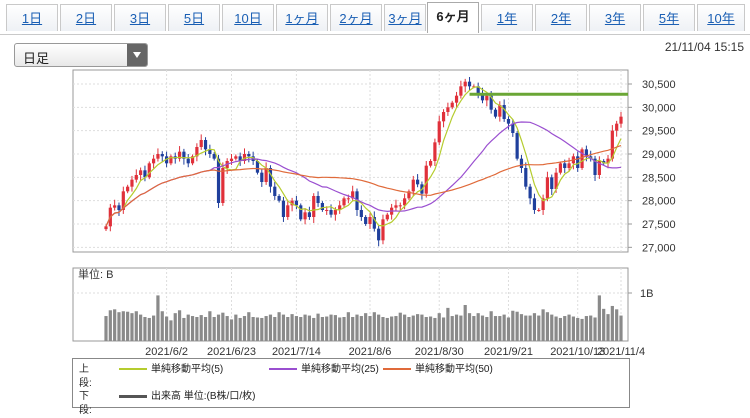 The image size is (750, 418). What do you see at coordinates (615, 17) in the screenshot?
I see `tab-11: 3年` at bounding box center [615, 17].